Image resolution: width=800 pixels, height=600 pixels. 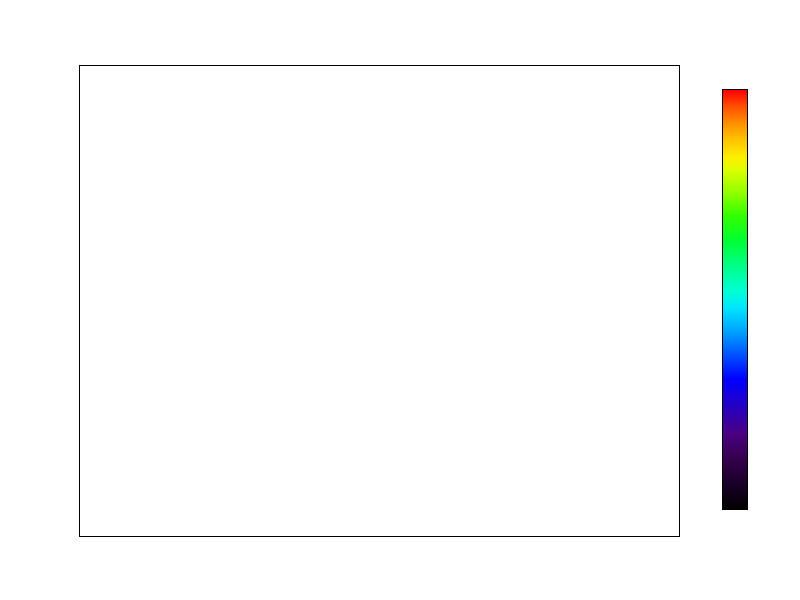 What do you see at coordinates (735, 299) in the screenshot?
I see `colorbar-gradient` at bounding box center [735, 299].